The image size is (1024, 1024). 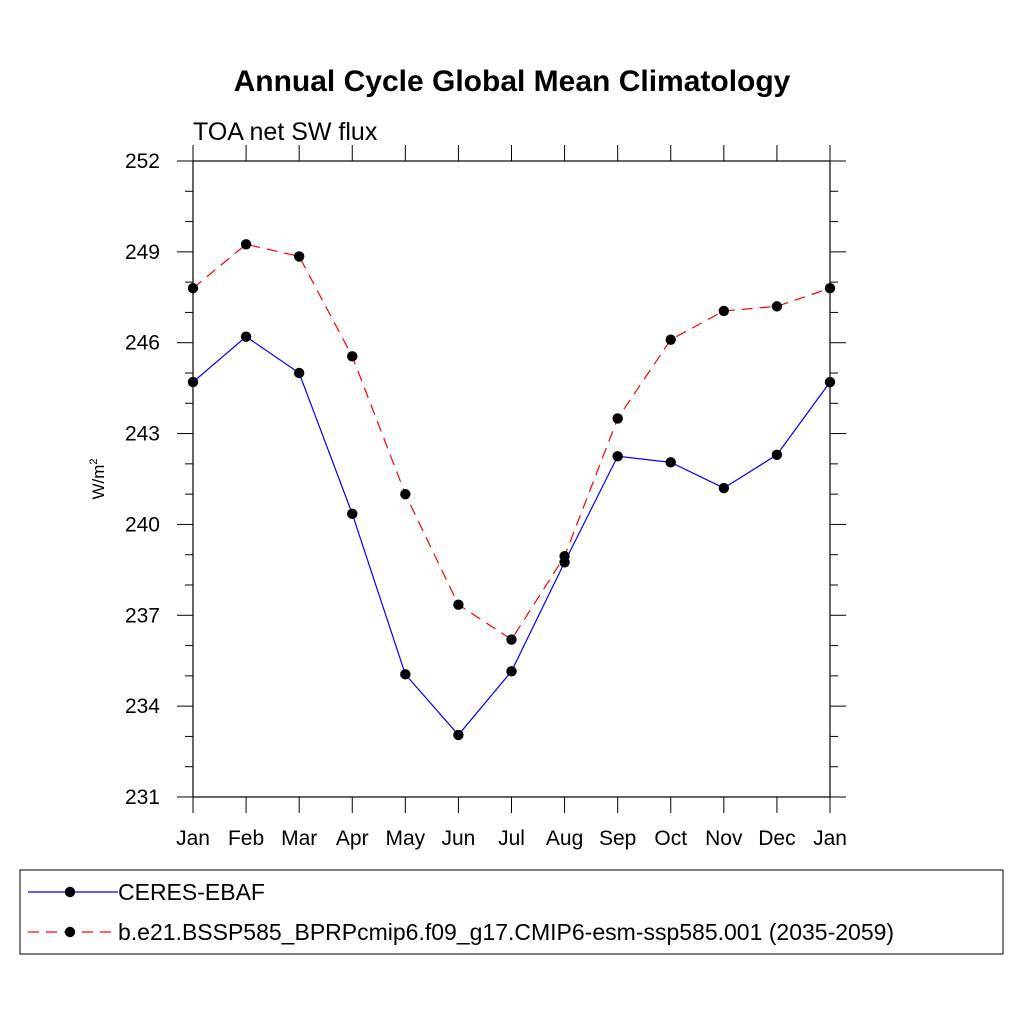 I want to click on x-tick-label: Sep, so click(x=617, y=838).